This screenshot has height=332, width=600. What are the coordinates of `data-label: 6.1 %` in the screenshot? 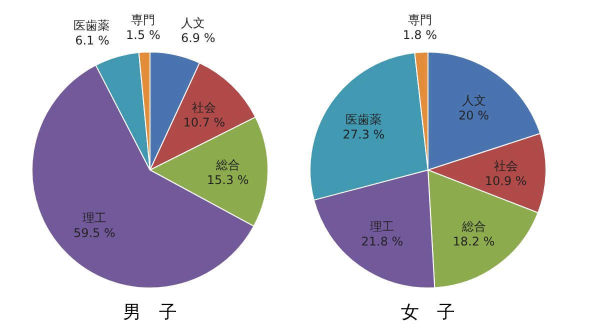 It's located at (92, 40).